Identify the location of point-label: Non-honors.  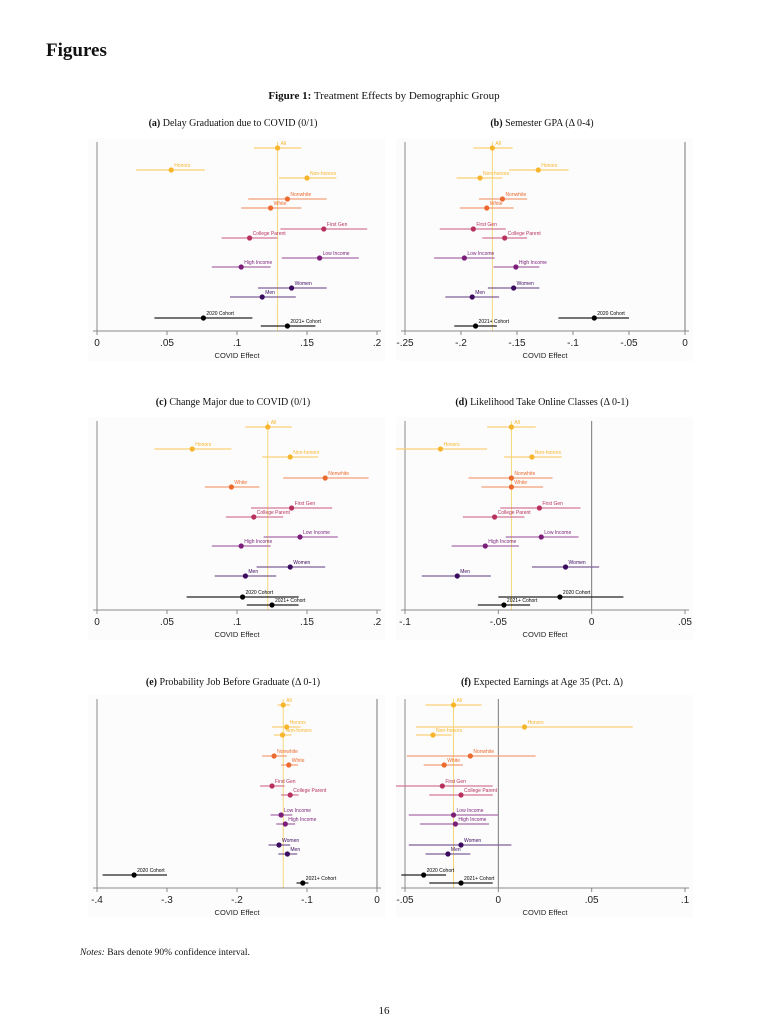
(306, 453).